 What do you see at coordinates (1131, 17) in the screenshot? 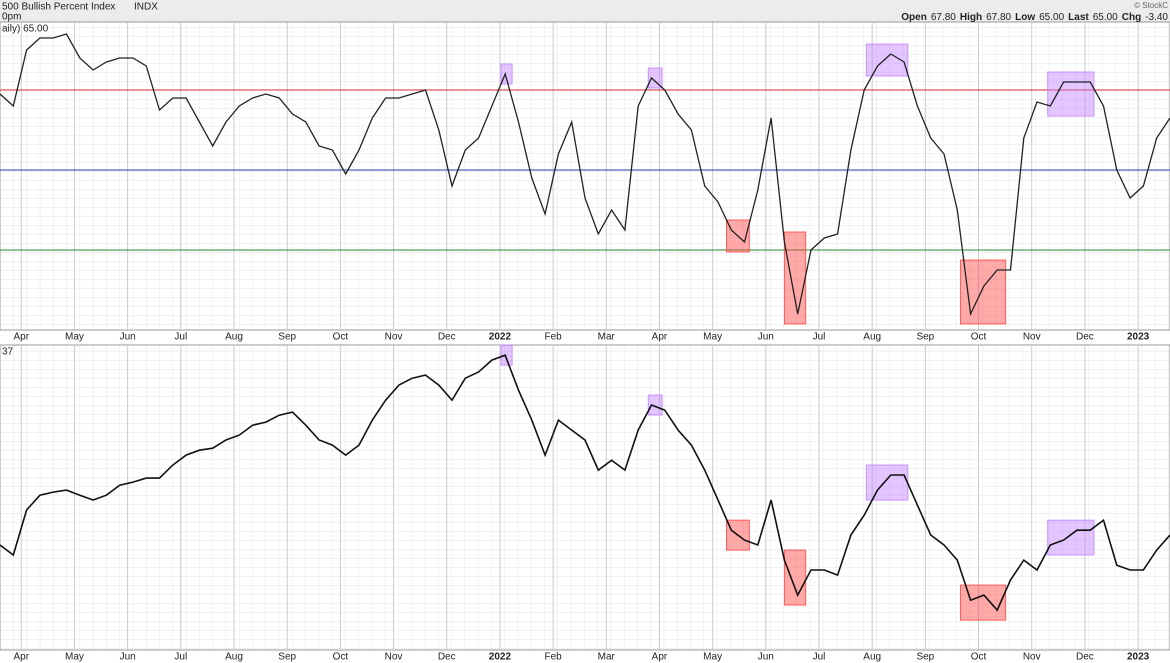
I see `stat-label: Chg` at bounding box center [1131, 17].